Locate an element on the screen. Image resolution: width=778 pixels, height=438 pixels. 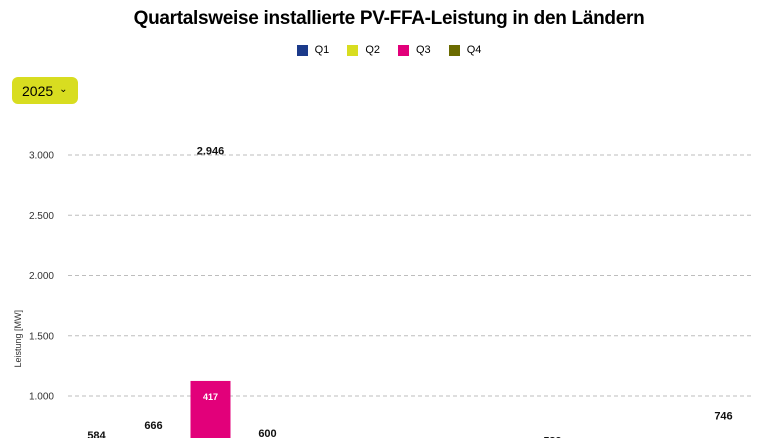
legend-swatch-q1 is located at coordinates (302, 50).